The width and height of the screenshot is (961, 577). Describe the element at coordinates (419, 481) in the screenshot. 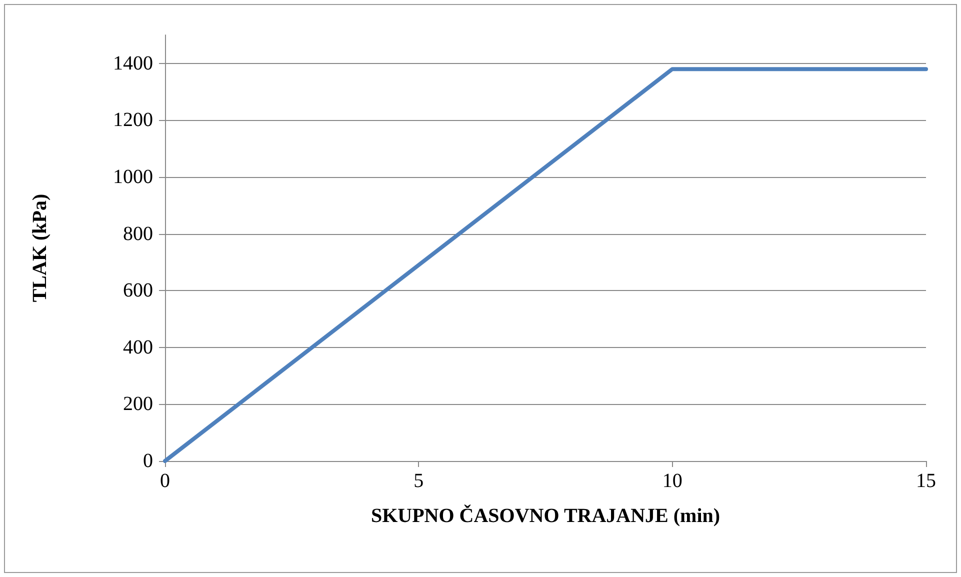

I see `x-tick-label: 5` at that location.